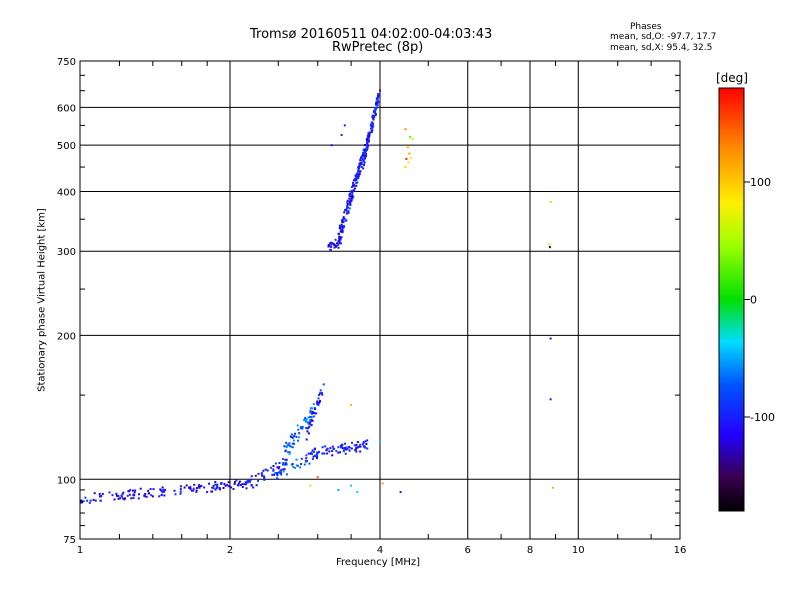  What do you see at coordinates (759, 300) in the screenshot?
I see `colorbar-ticks: 100 0 -100` at bounding box center [759, 300].